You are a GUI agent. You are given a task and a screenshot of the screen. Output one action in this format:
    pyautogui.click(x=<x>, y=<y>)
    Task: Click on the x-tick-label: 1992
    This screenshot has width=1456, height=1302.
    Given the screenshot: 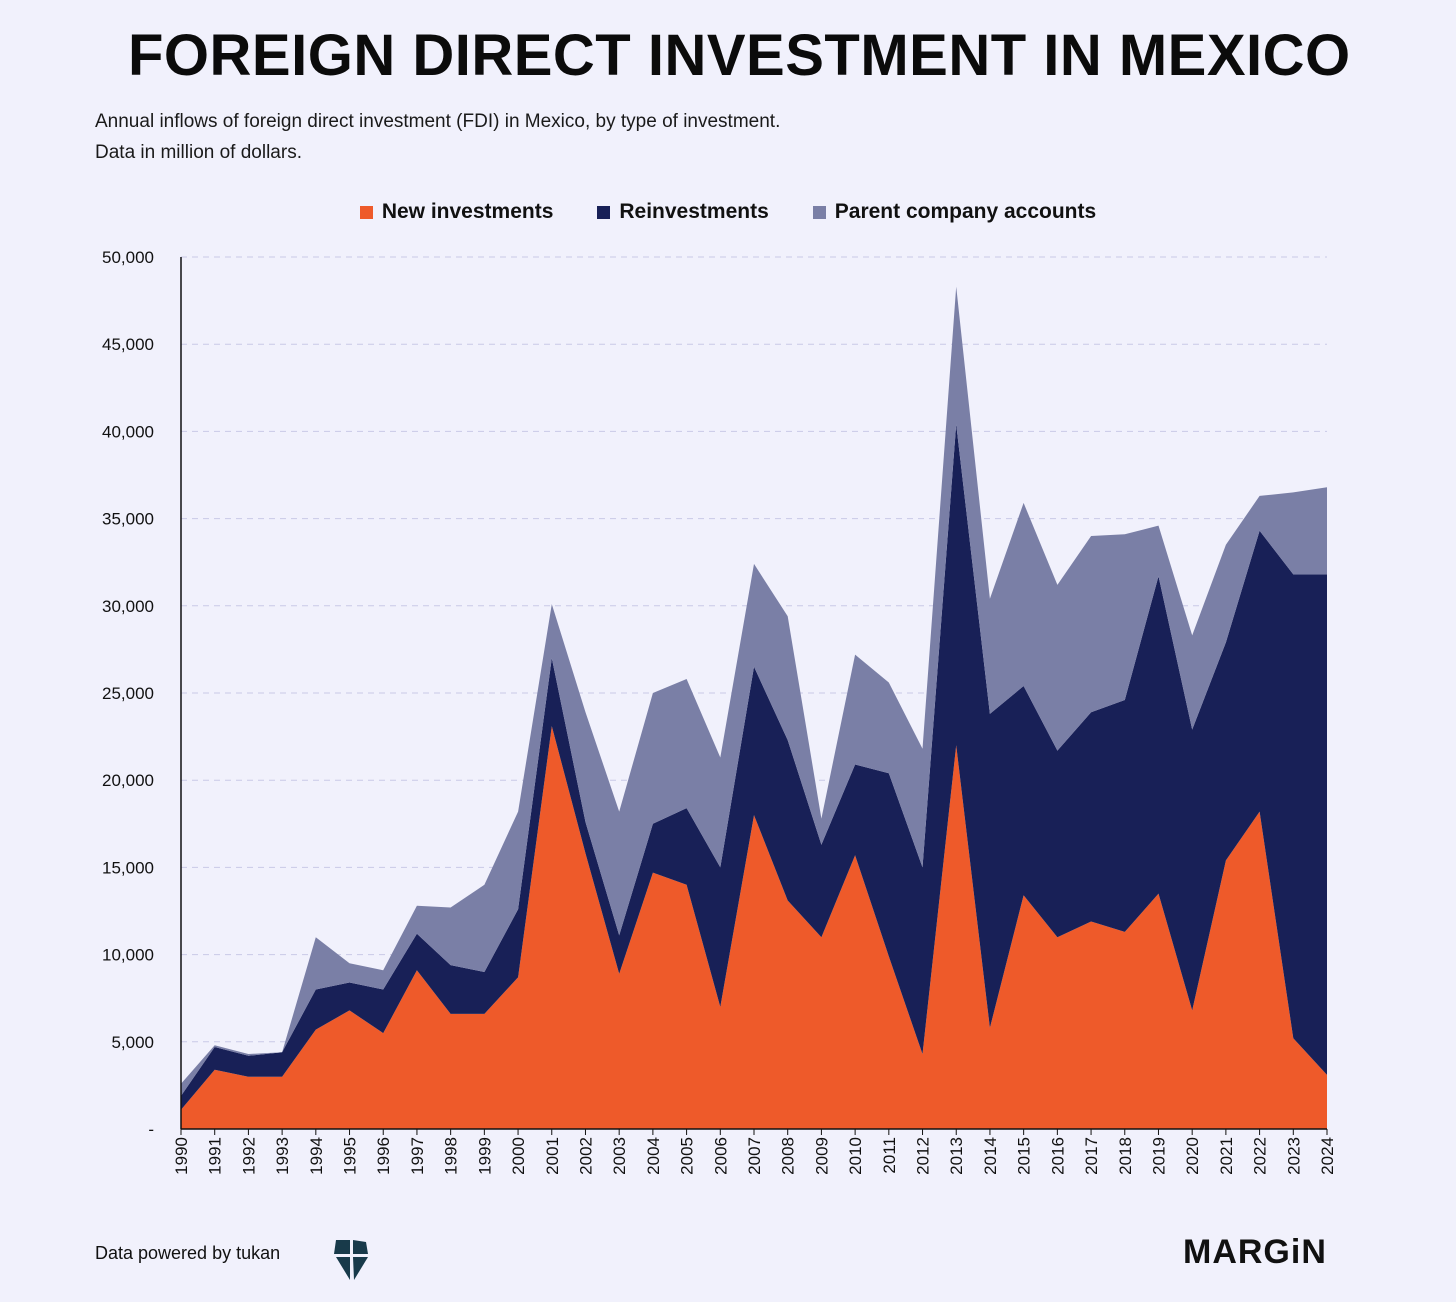 What is the action you would take?
    pyautogui.click(x=248, y=1156)
    